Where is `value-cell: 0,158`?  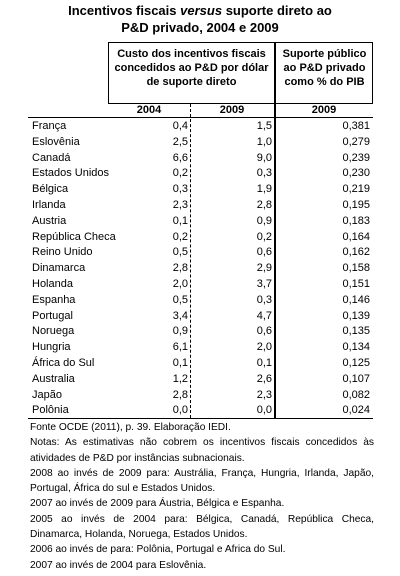
value-cell: 0,158 is located at coordinates (356, 268).